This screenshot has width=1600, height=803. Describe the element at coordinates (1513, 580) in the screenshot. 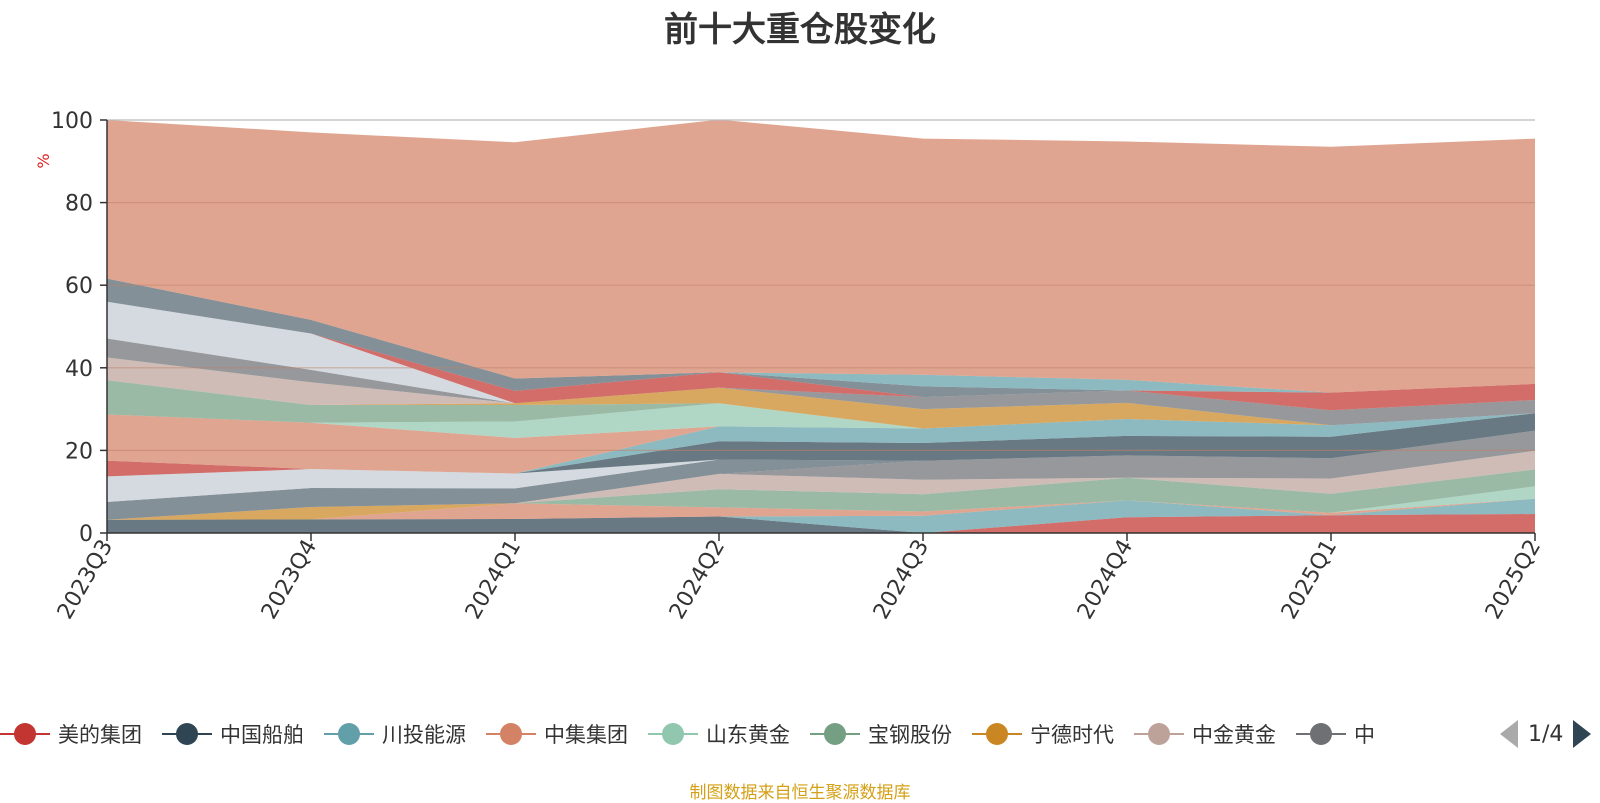

I see `x-tick-label: 2025Q2` at that location.